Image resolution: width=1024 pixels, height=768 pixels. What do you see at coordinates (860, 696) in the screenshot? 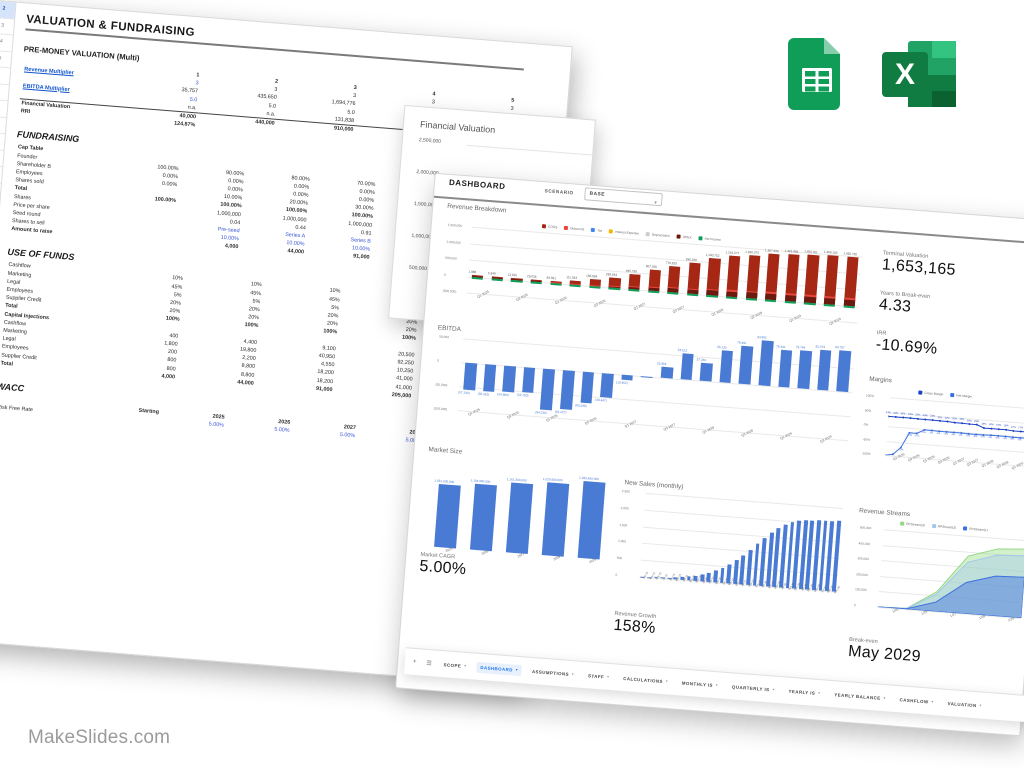
I see `sheet-tab-yearly-balance: YEARLY BALANCE ▾` at bounding box center [860, 696].